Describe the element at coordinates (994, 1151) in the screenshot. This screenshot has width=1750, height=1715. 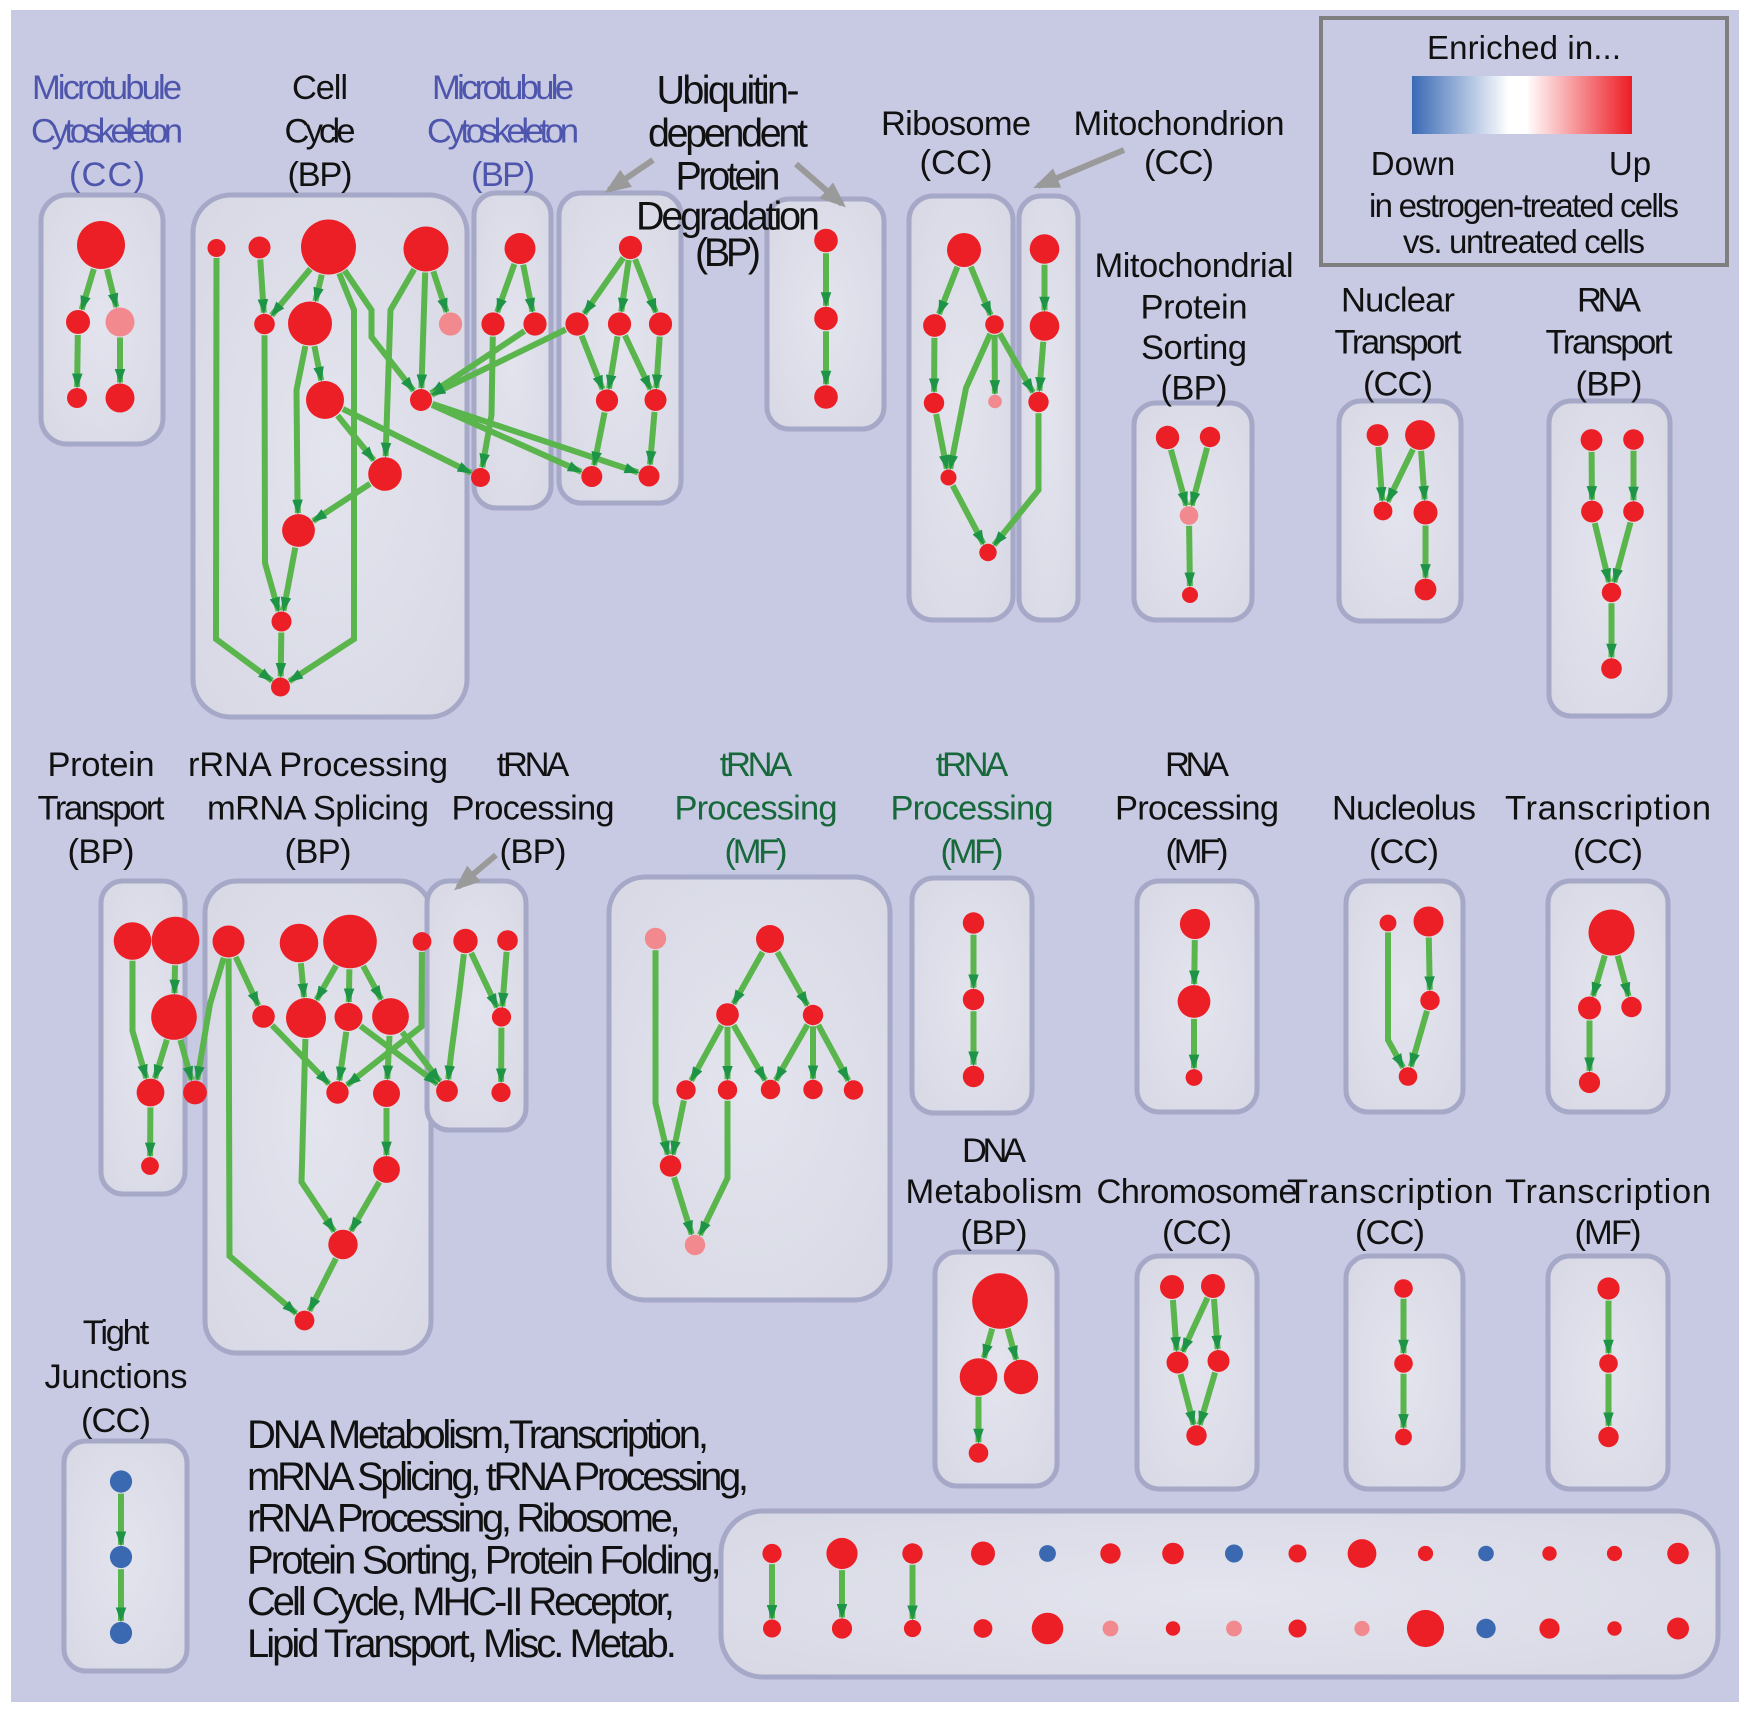
I see `svg-text: DNA` at that location.